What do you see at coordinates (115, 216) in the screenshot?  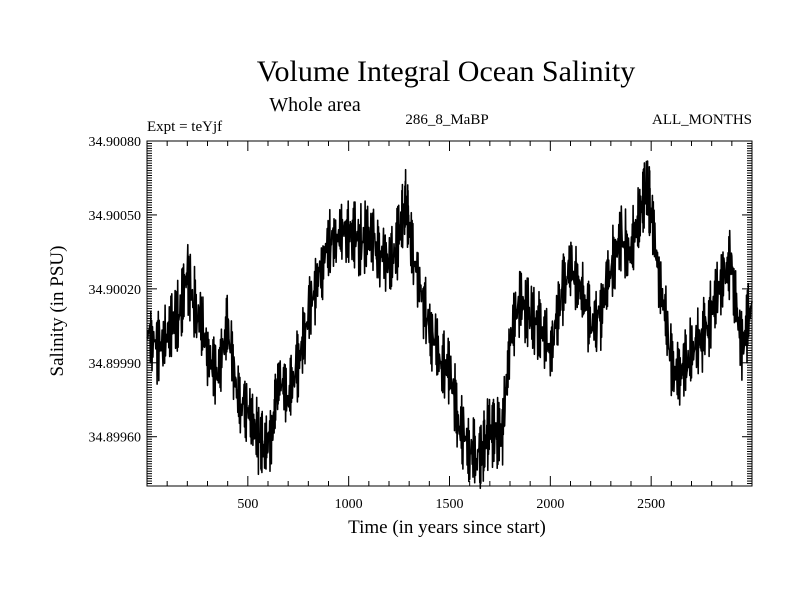 I see `y-tick-label: 34.90050` at bounding box center [115, 216].